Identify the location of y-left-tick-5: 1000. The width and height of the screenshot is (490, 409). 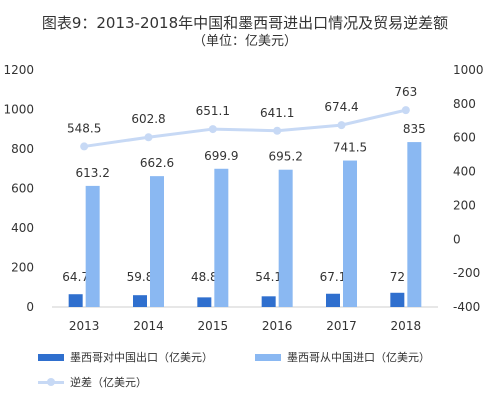
(18, 110).